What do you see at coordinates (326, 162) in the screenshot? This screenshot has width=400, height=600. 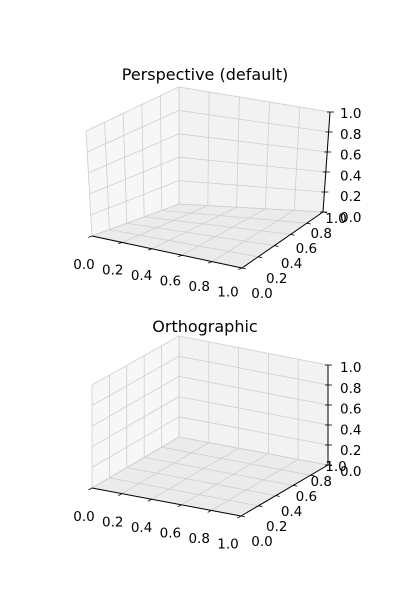 I see `z-axis-line` at bounding box center [326, 162].